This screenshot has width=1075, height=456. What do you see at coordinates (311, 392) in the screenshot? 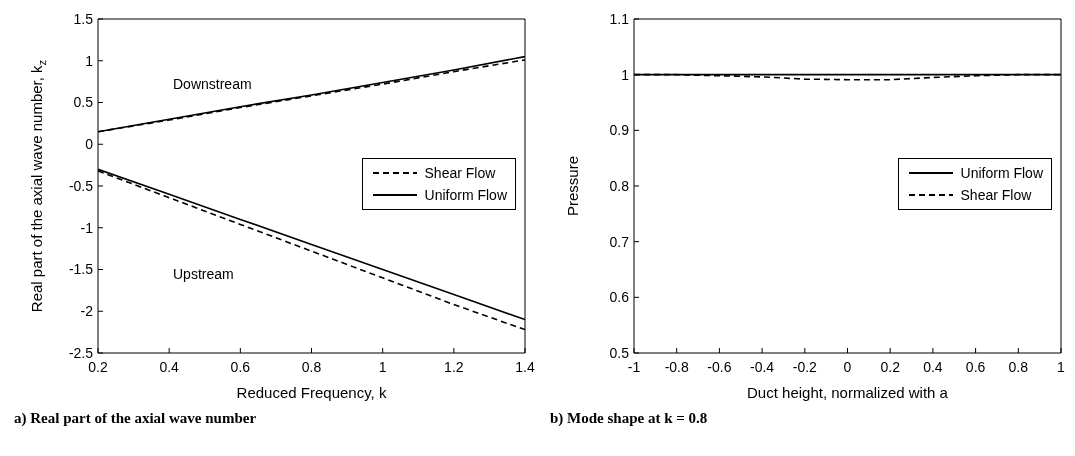
I see `x-axis-title: Reduced Frequency, k` at bounding box center [311, 392].